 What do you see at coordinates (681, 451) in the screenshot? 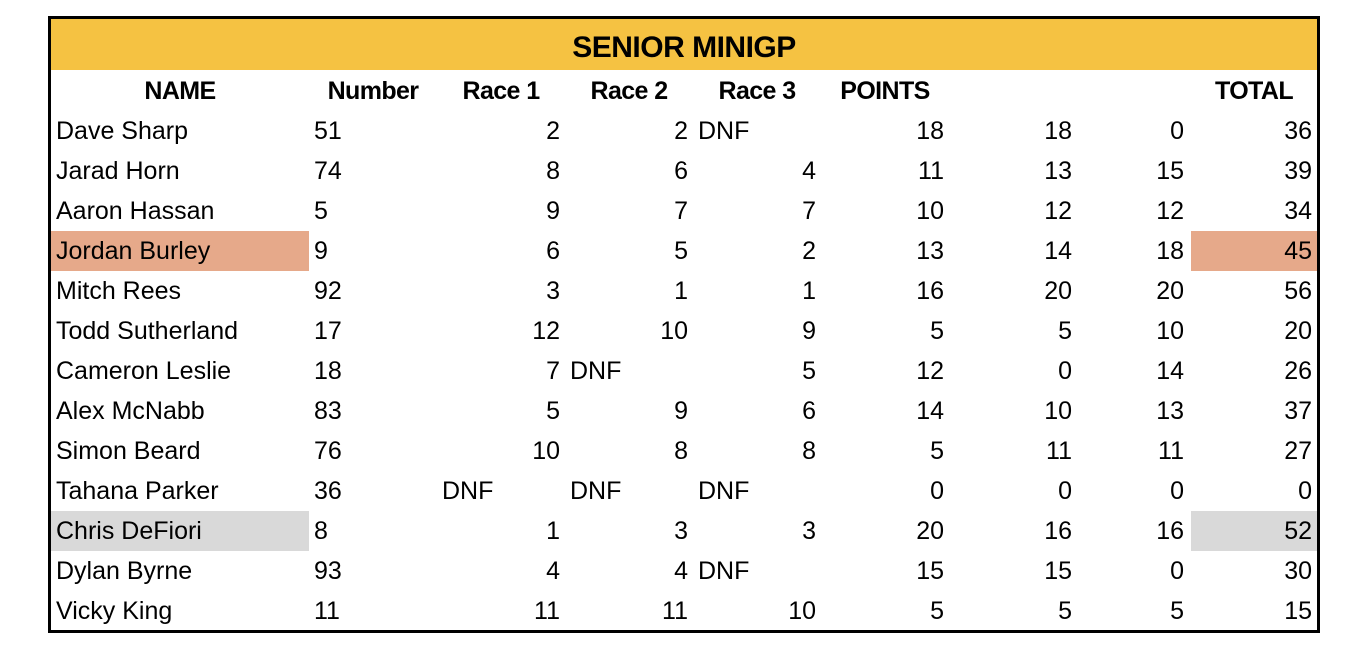
I see `race-2-cell: 8` at bounding box center [681, 451].